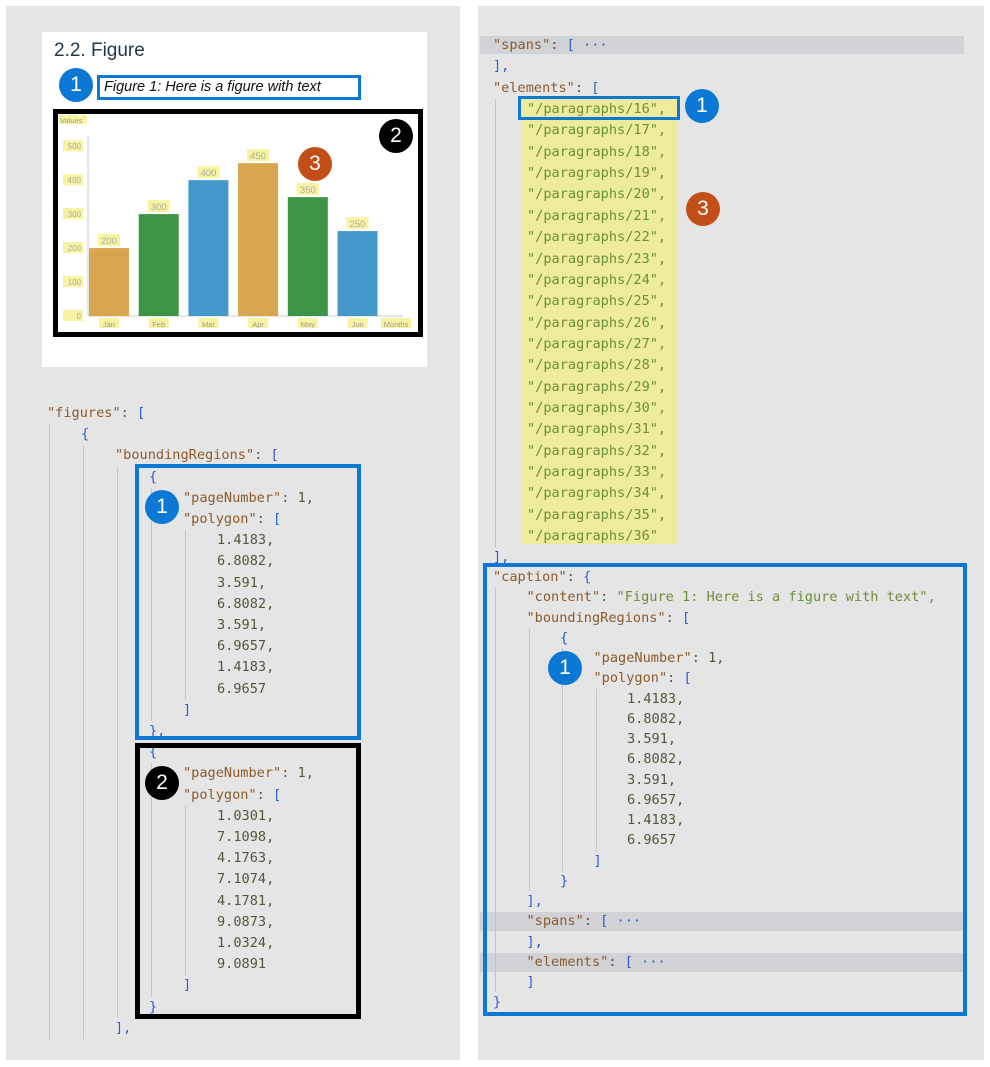  What do you see at coordinates (99, 50) in the screenshot?
I see `section-heading: 2.2. Figure` at bounding box center [99, 50].